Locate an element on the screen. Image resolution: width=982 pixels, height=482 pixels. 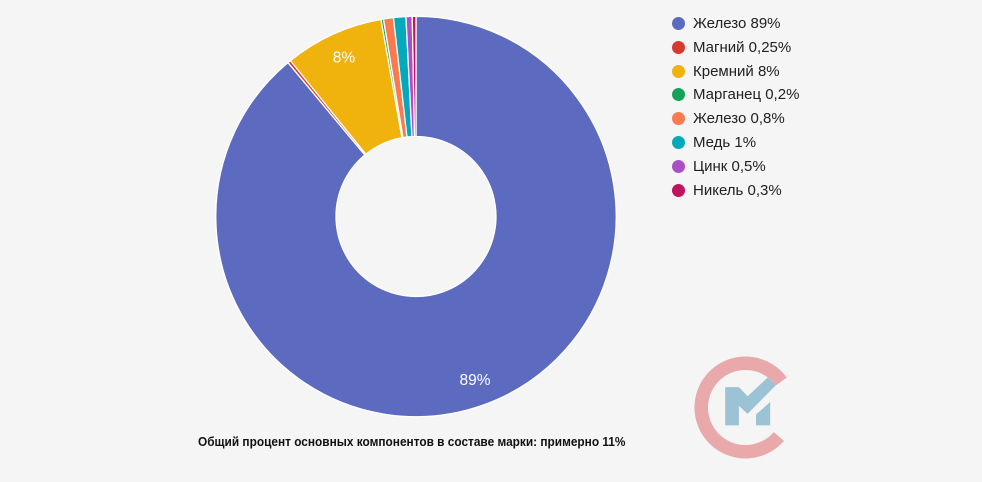
svg-text: 8% is located at coordinates (344, 58).